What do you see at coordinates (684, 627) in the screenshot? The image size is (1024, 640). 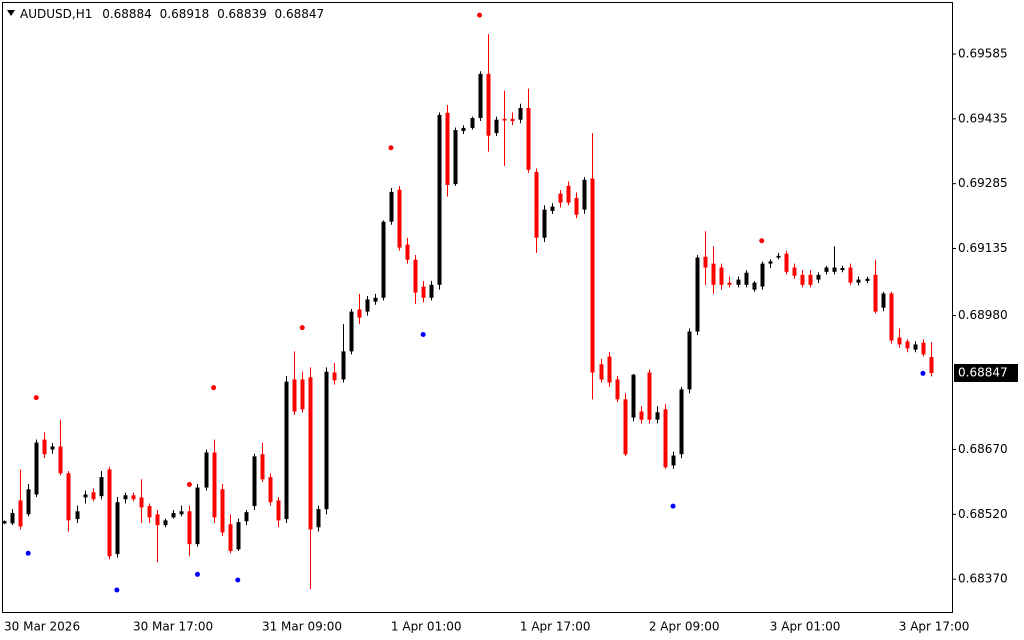 I see `x-tick-label: 2 Apr 09:00` at bounding box center [684, 627].